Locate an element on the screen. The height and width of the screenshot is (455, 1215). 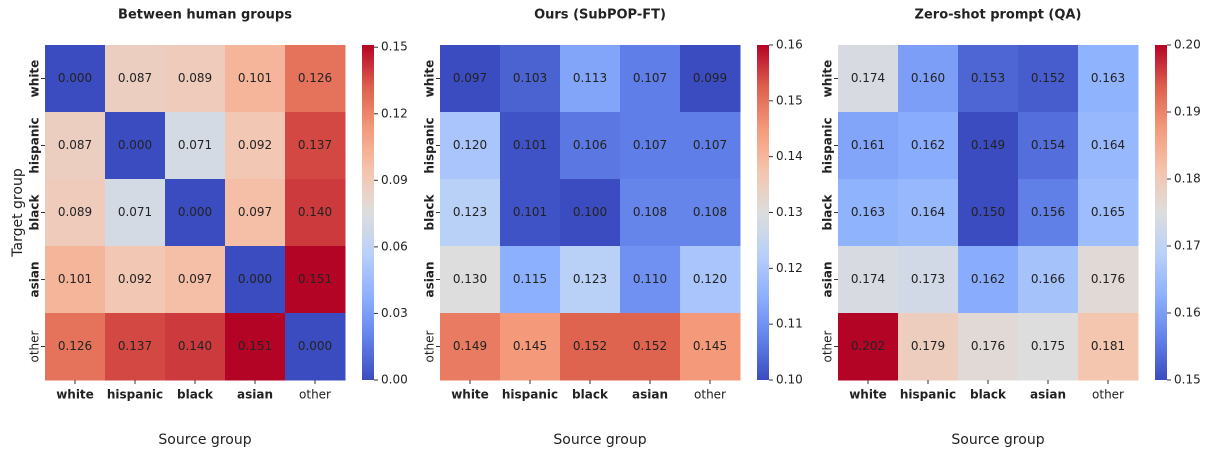
cell-value-label: 0.101 is located at coordinates (530, 145).